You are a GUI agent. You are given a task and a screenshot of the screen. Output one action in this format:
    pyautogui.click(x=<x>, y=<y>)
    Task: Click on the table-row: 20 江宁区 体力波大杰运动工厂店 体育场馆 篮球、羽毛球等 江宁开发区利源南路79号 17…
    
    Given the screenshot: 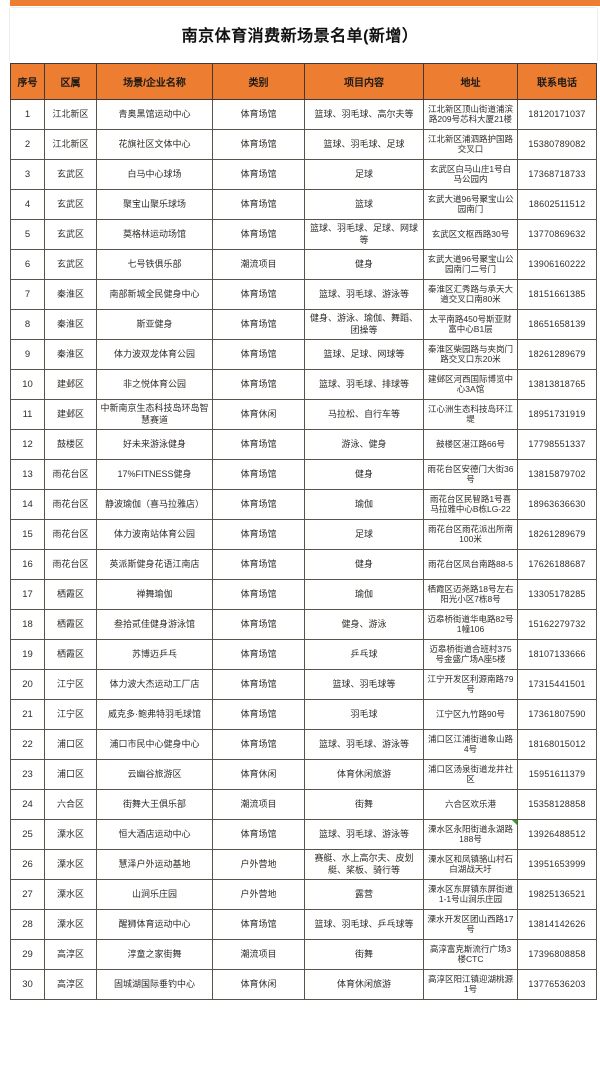 What is the action you would take?
    pyautogui.click(x=303, y=684)
    